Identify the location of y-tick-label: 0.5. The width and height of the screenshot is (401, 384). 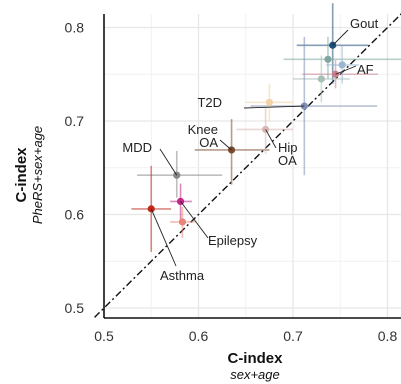
(75, 308).